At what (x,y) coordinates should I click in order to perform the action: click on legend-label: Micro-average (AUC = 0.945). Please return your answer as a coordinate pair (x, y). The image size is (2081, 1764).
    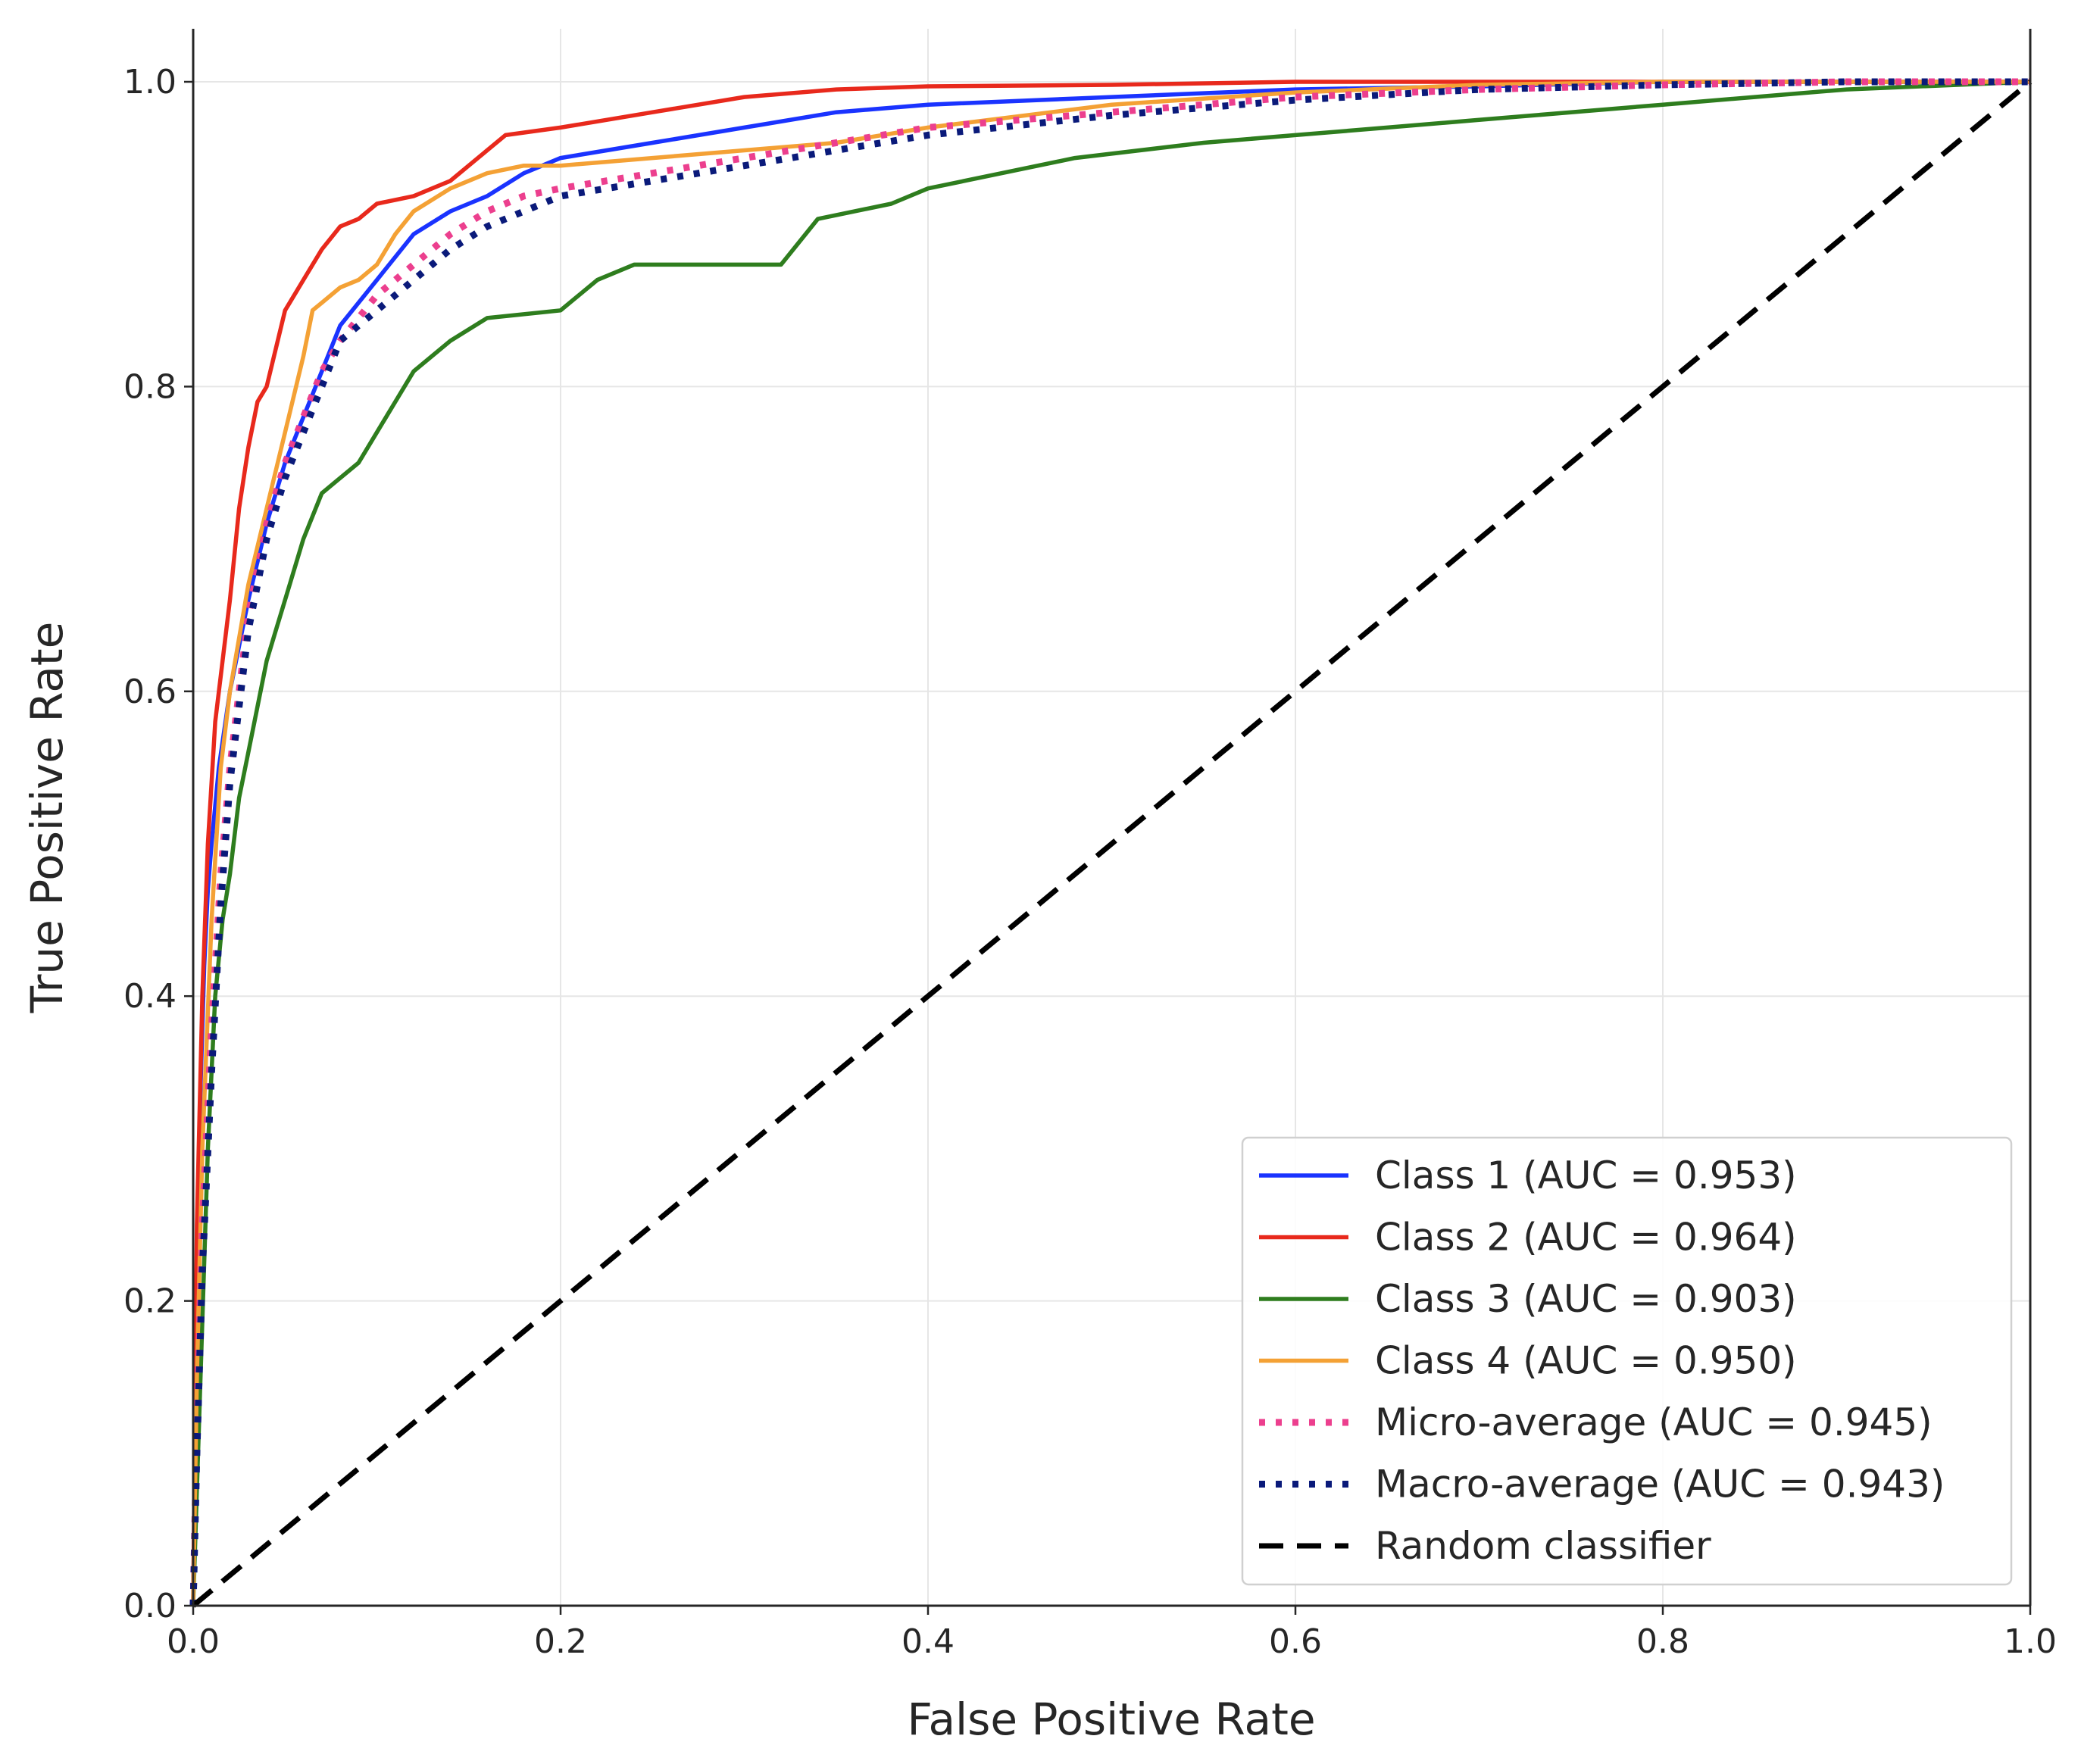
    Looking at the image, I should click on (1654, 1422).